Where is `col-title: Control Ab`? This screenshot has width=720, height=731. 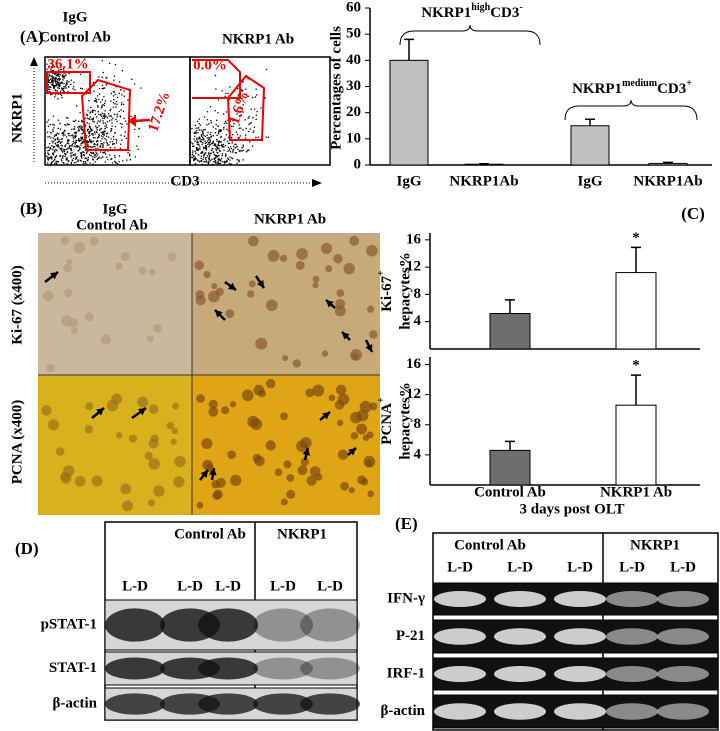 col-title: Control Ab is located at coordinates (112, 225).